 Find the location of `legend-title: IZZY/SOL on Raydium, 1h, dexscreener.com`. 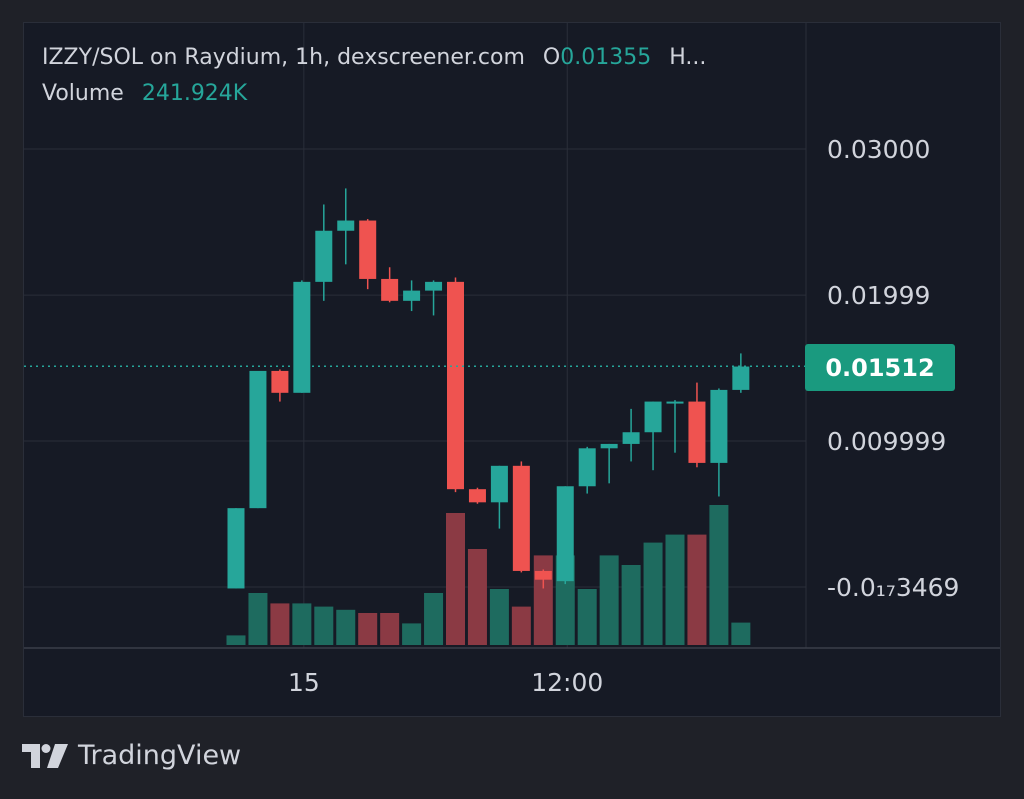

legend-title: IZZY/SOL on Raydium, 1h, dexscreener.com is located at coordinates (283, 57).